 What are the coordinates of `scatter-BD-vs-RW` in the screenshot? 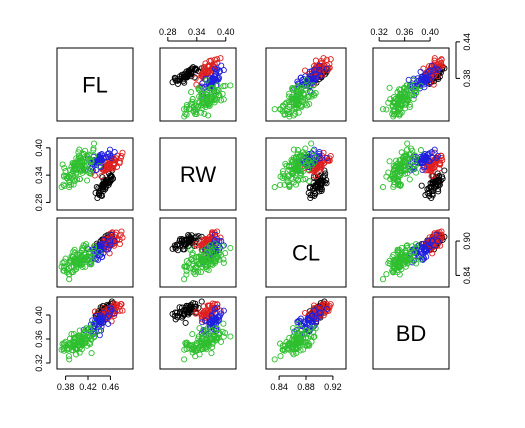 It's located at (201, 330).